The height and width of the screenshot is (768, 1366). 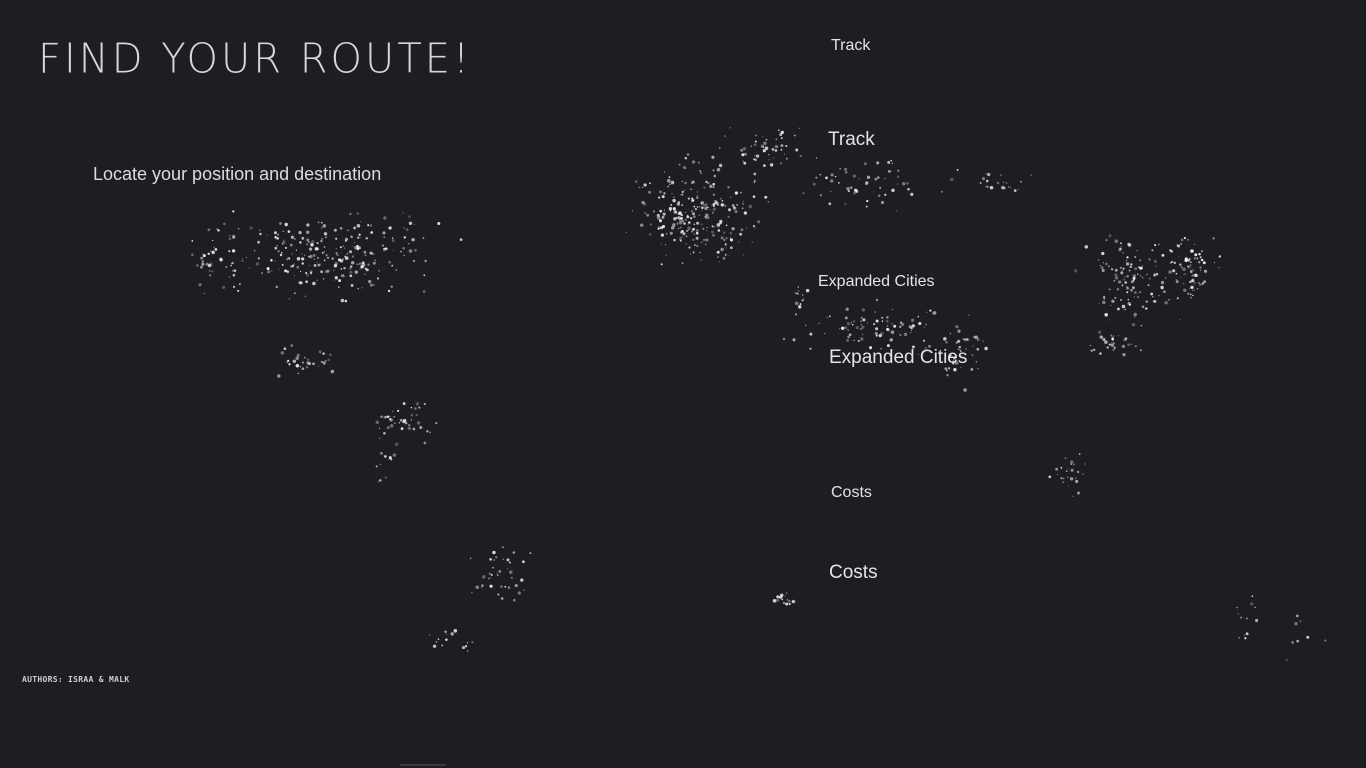 What do you see at coordinates (851, 45) in the screenshot?
I see `track-label-small: Track` at bounding box center [851, 45].